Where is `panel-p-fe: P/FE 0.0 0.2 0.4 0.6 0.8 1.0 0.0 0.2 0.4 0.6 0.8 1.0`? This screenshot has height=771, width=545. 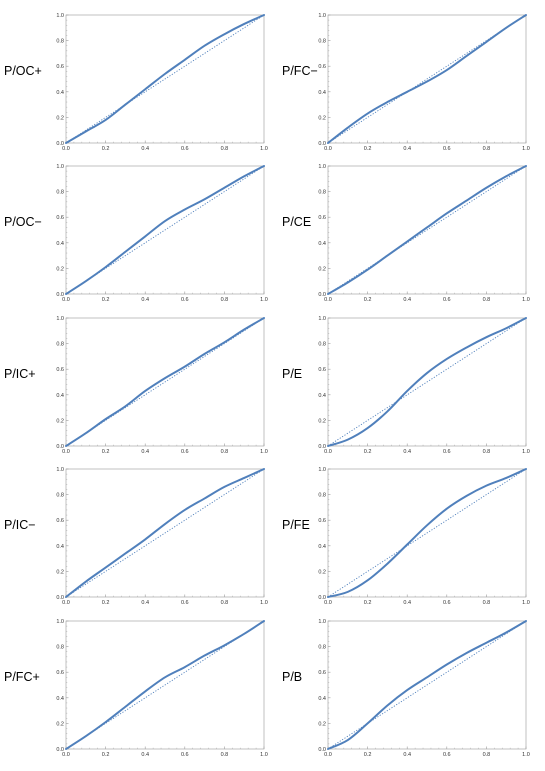 panel-p-fe: P/FE 0.0 0.2 0.4 0.6 0.8 1.0 0.0 0.2 0.4 0.6 0.8 1.0 is located at coordinates (398, 530).